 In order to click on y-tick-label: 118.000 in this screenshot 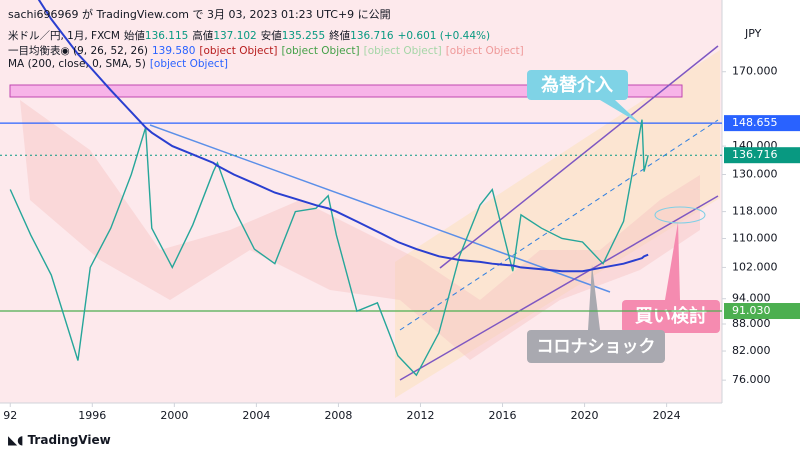, I will do `click(755, 211)`.